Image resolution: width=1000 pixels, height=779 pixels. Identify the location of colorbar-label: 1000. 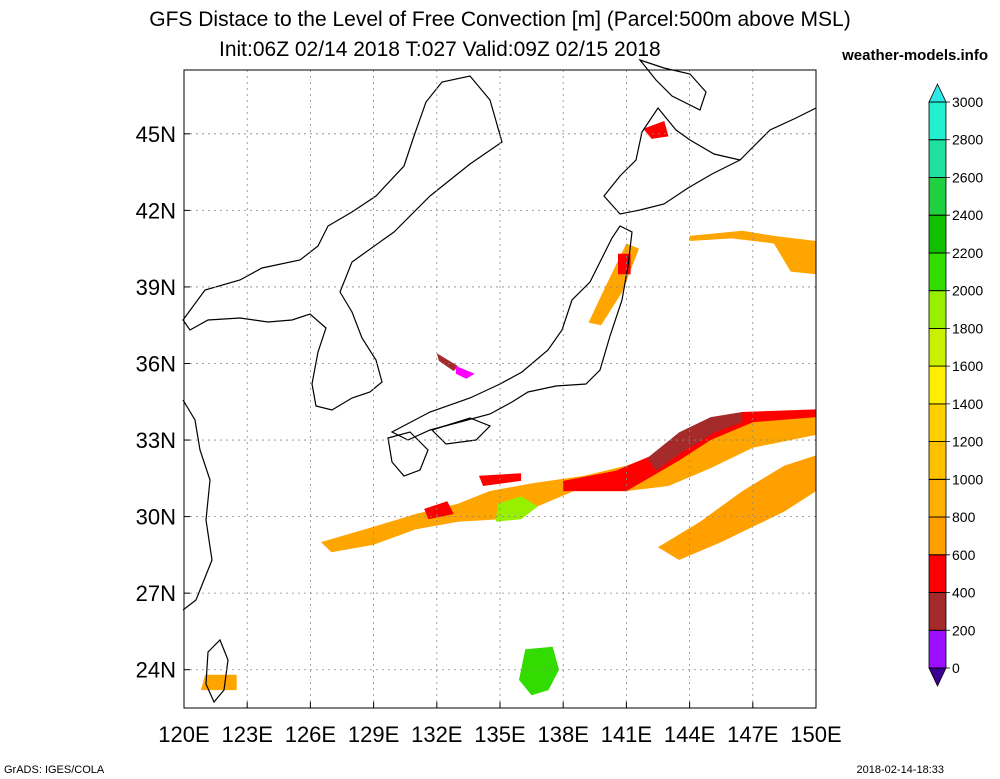
(967, 479).